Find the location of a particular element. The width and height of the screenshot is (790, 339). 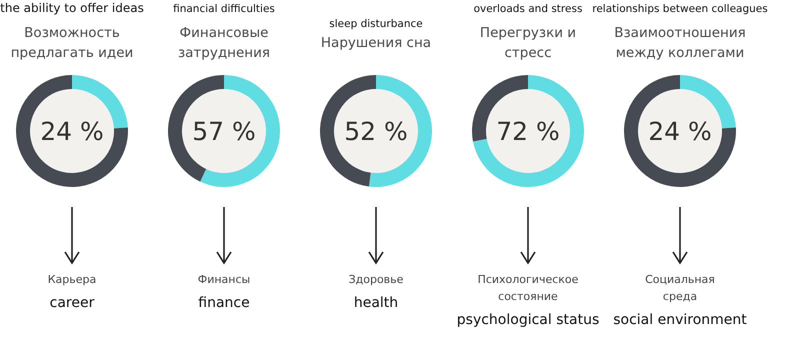

text: 72 % is located at coordinates (528, 131).